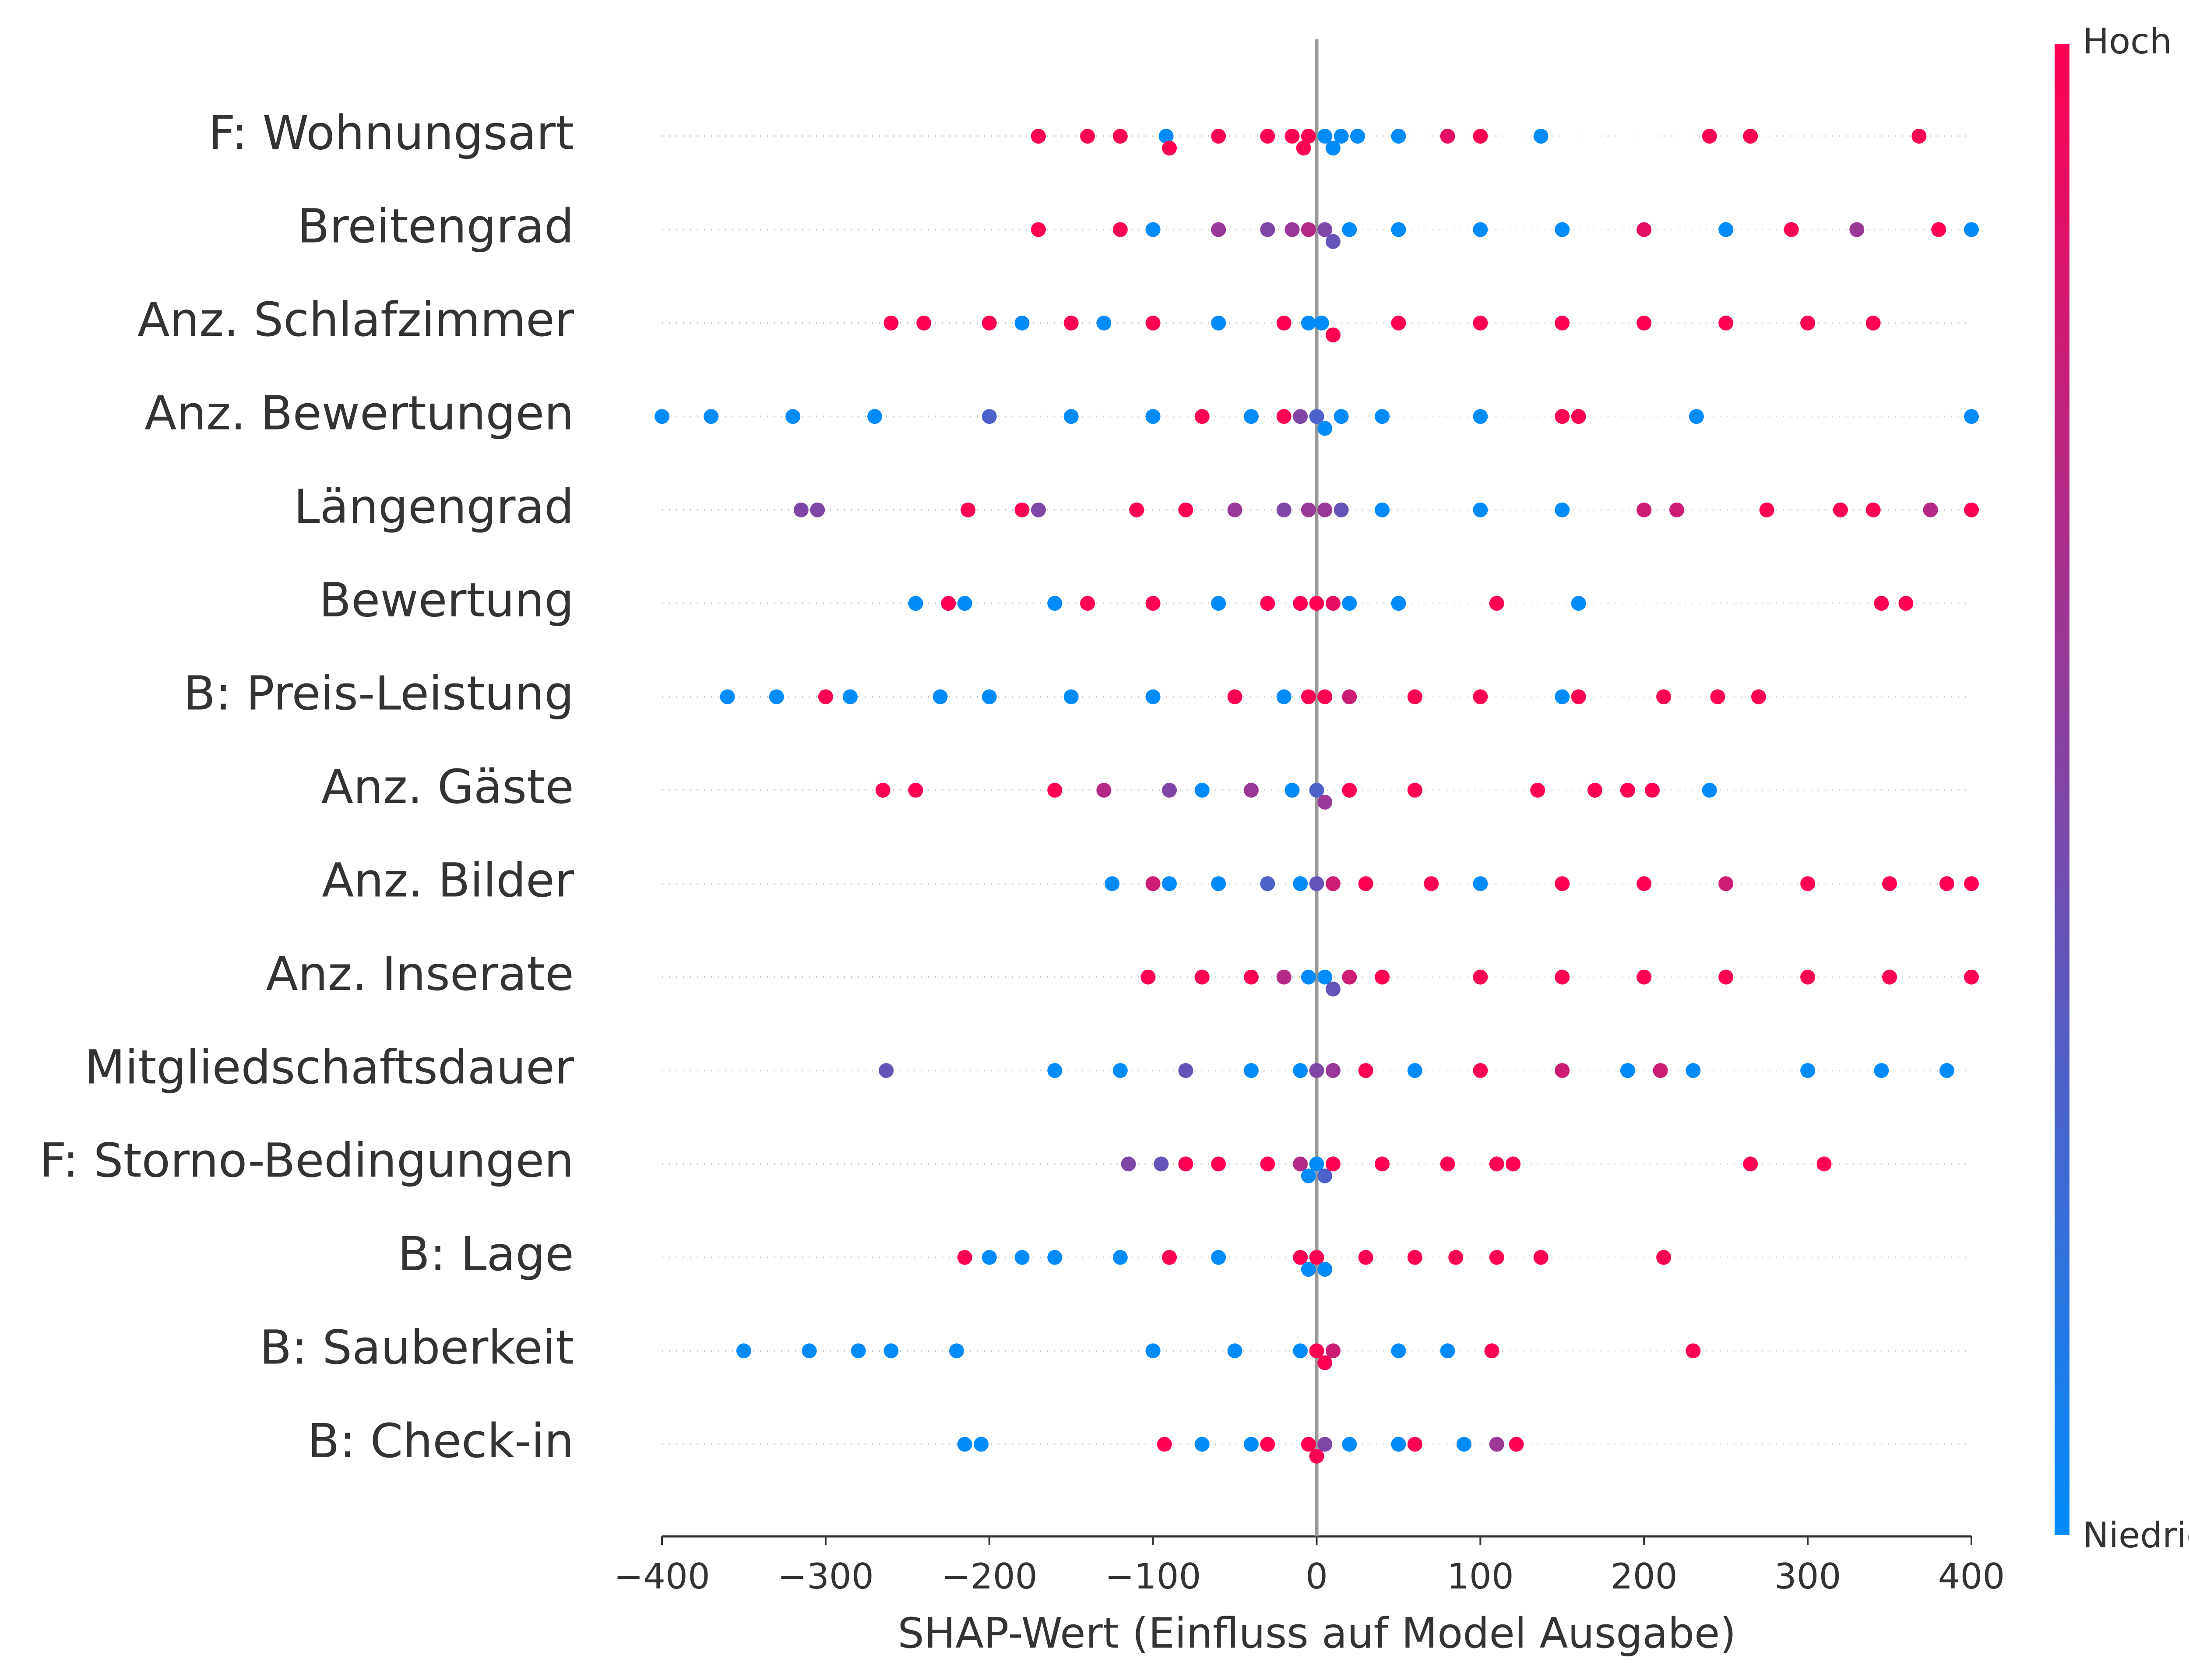 The height and width of the screenshot is (1680, 2189). I want to click on x-tick-label: −200, so click(989, 1576).